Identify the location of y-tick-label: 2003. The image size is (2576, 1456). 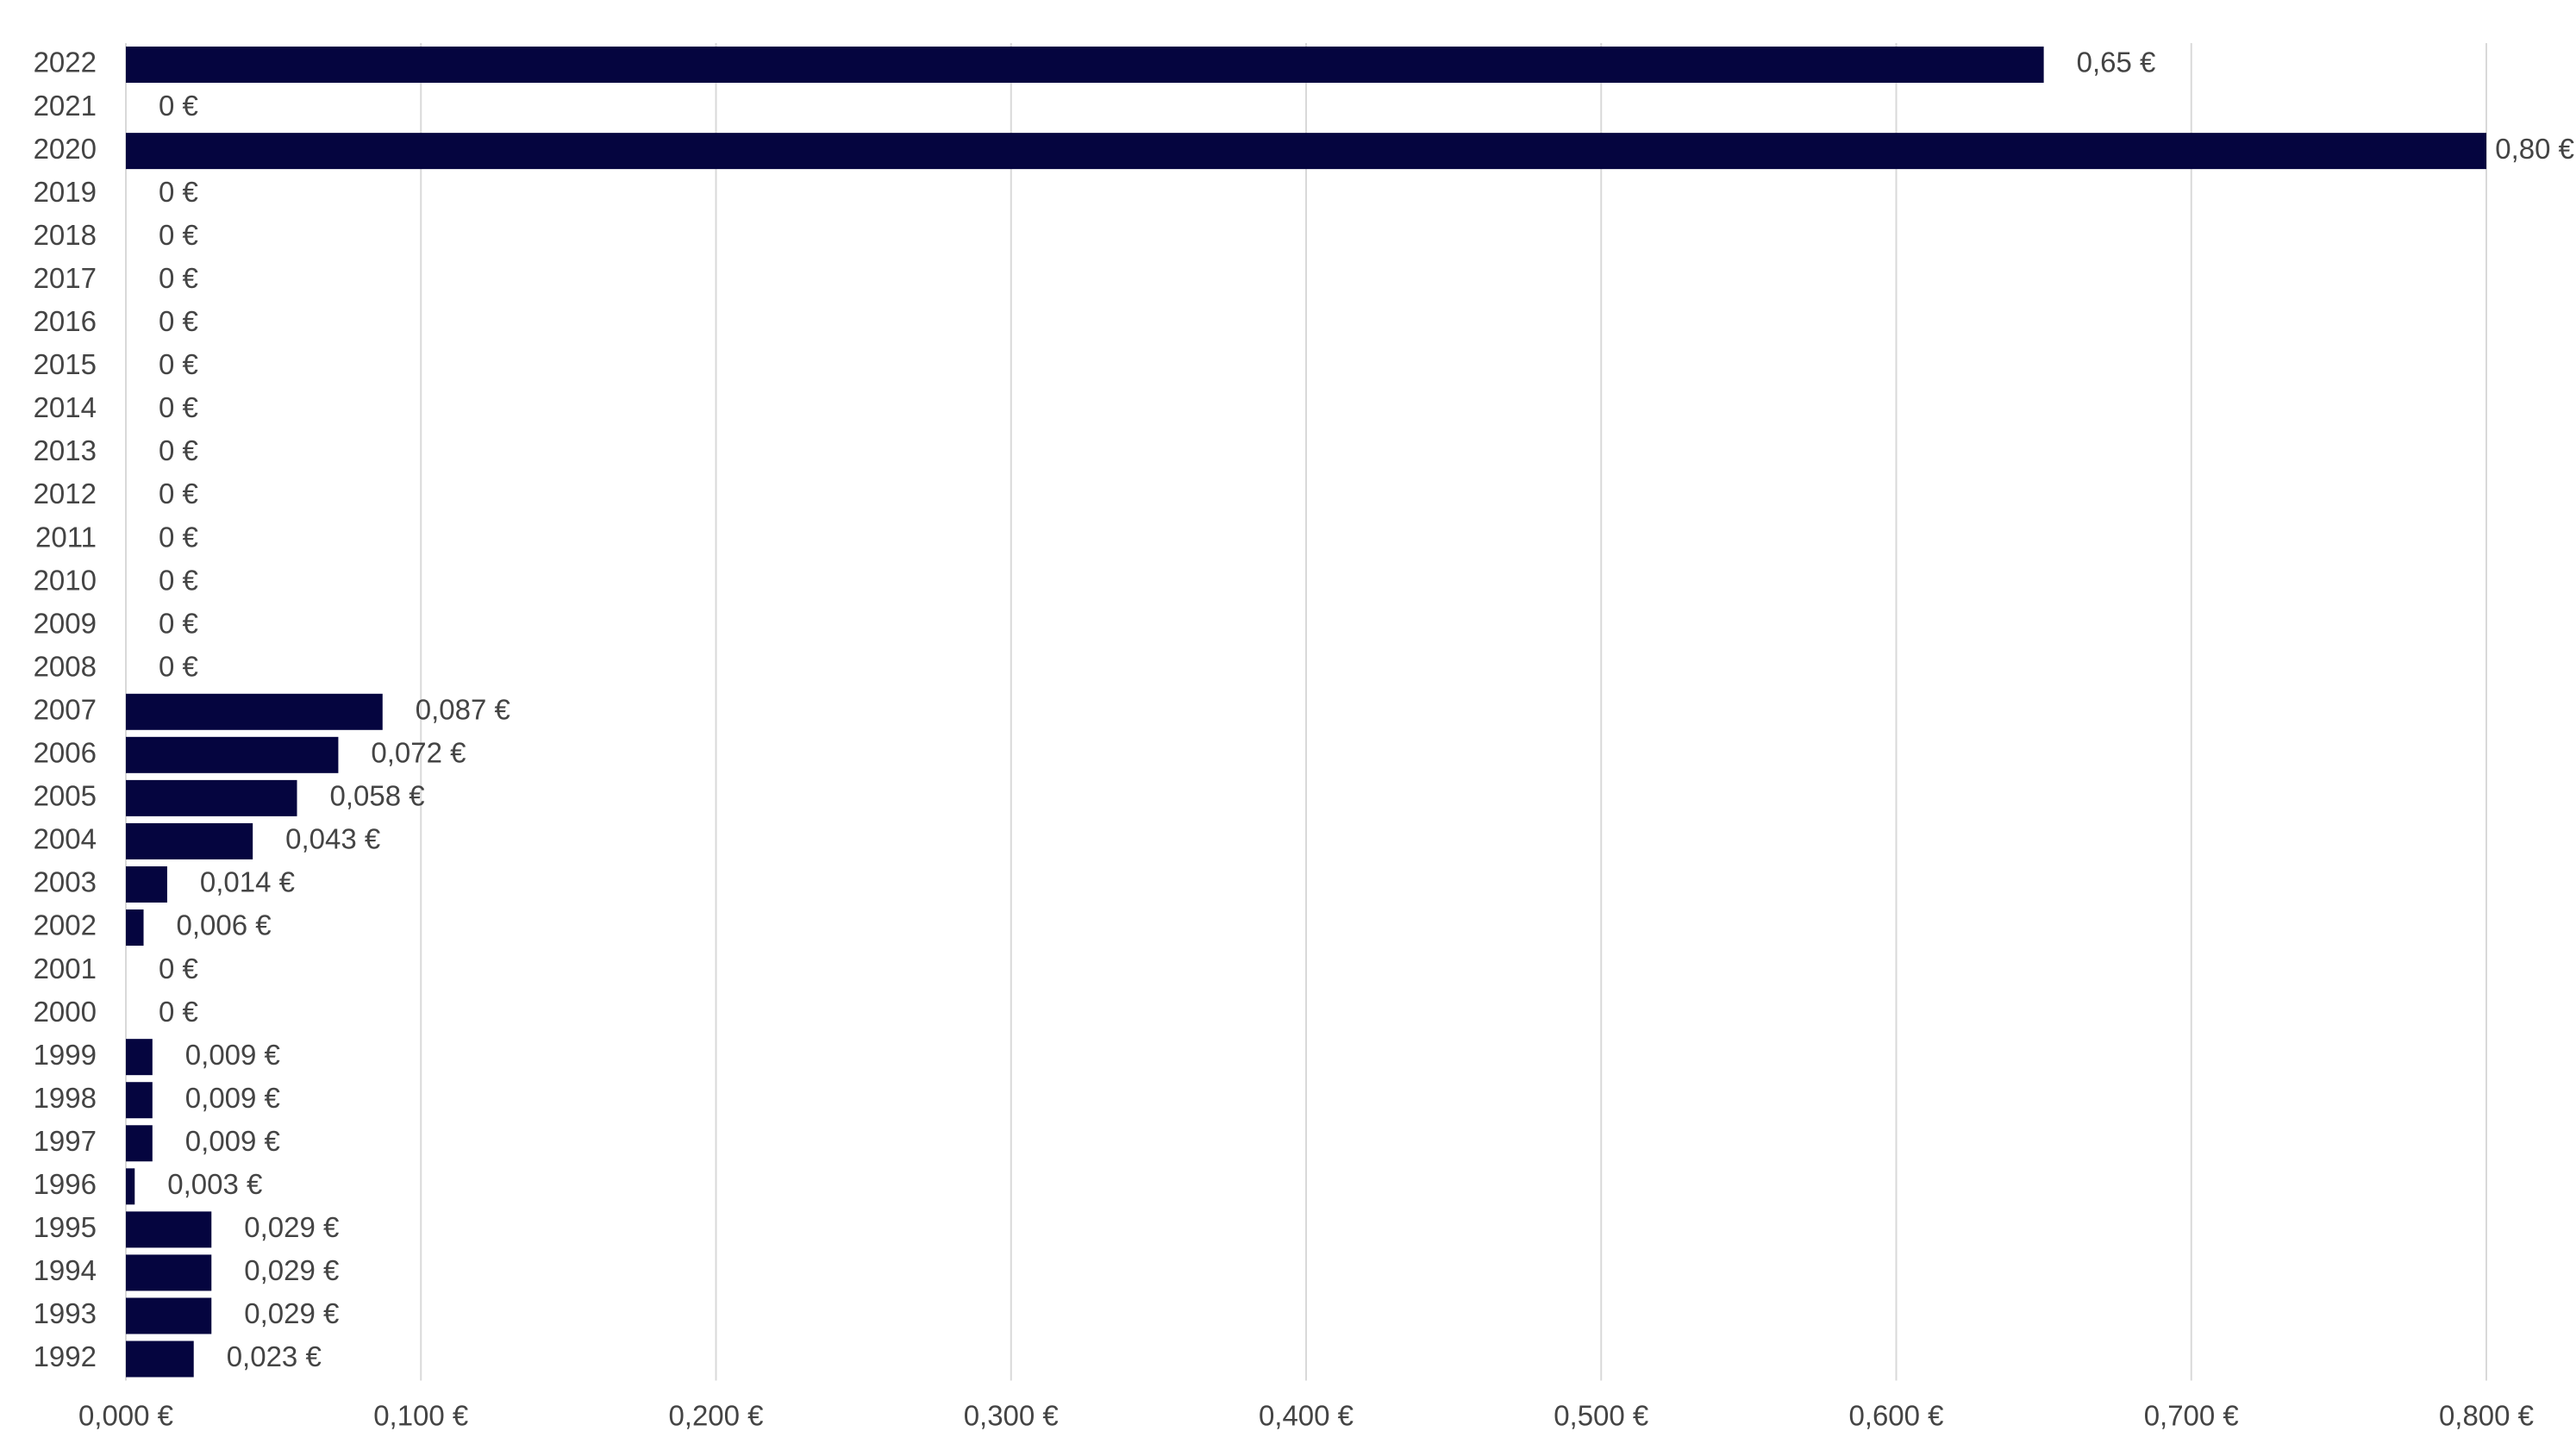
(65, 882).